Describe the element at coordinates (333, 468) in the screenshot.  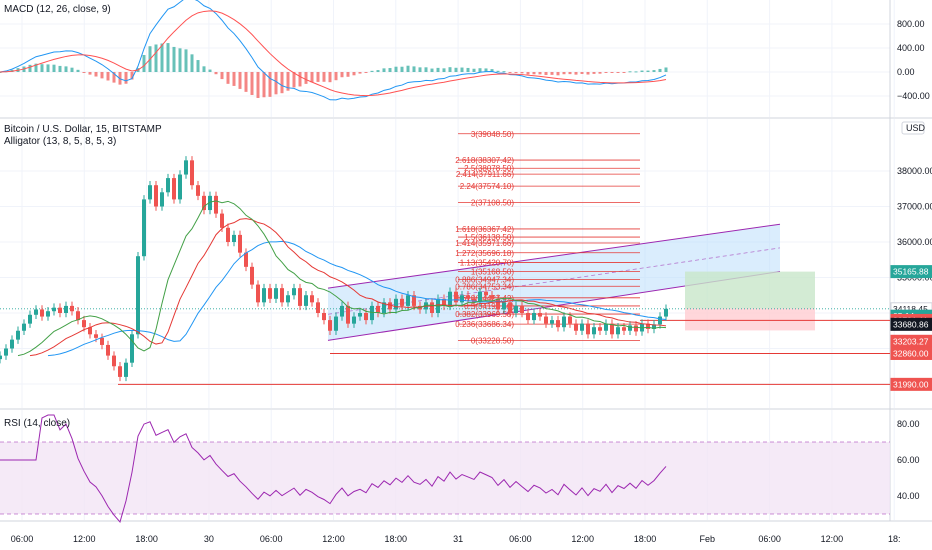
I see `rsi-line` at that location.